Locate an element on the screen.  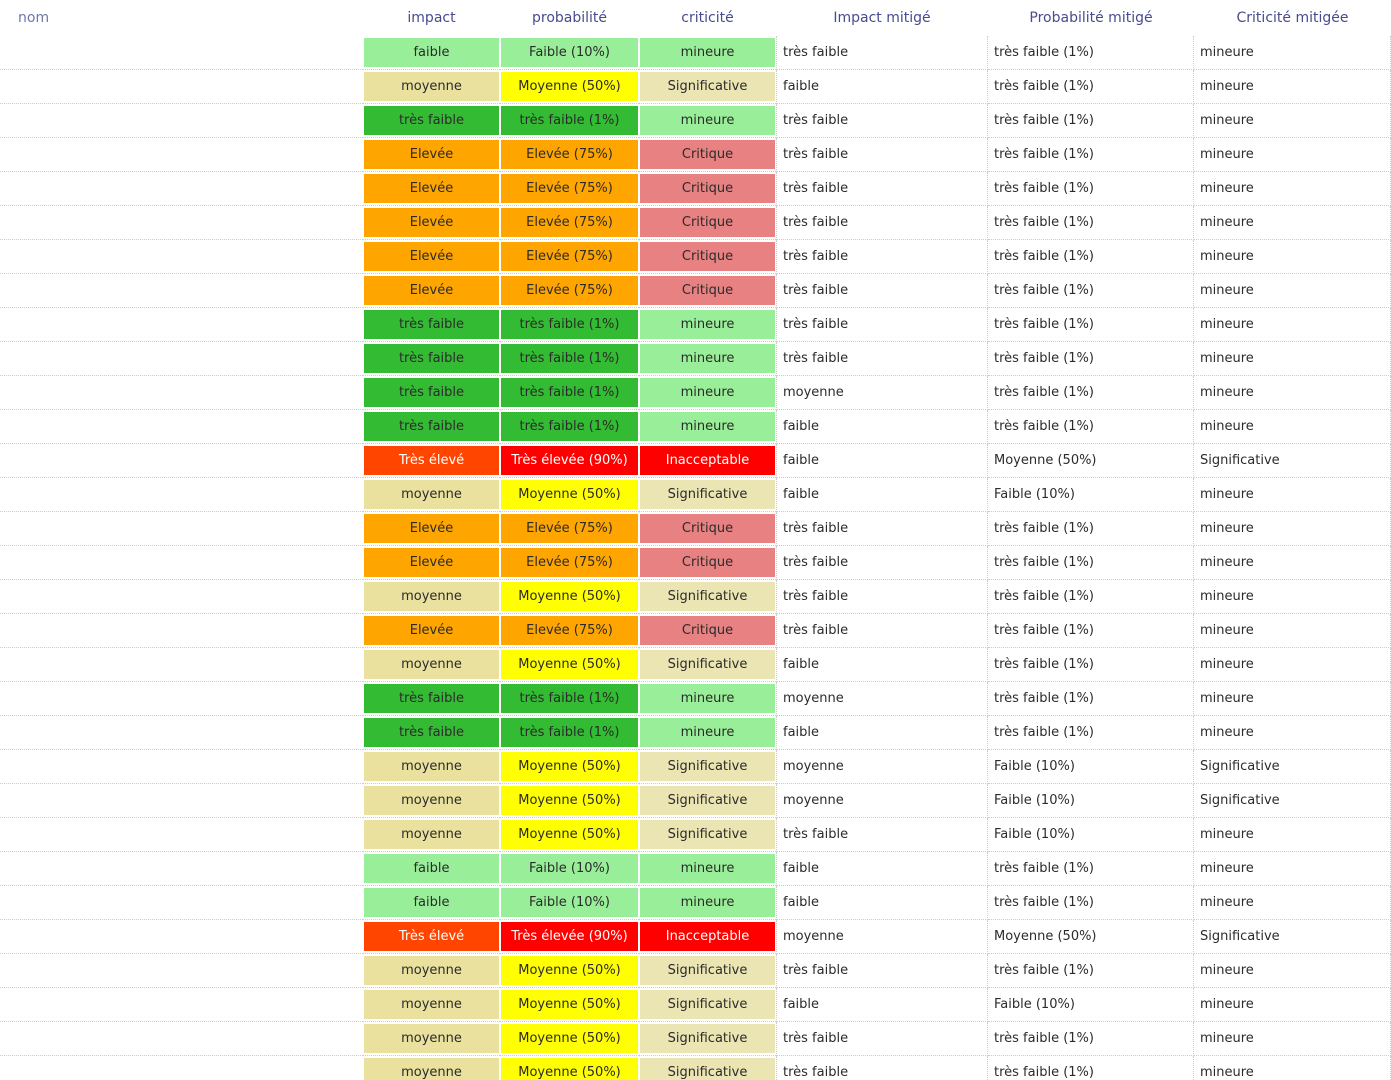
impact-cell: moyenne is located at coordinates (431, 1005).